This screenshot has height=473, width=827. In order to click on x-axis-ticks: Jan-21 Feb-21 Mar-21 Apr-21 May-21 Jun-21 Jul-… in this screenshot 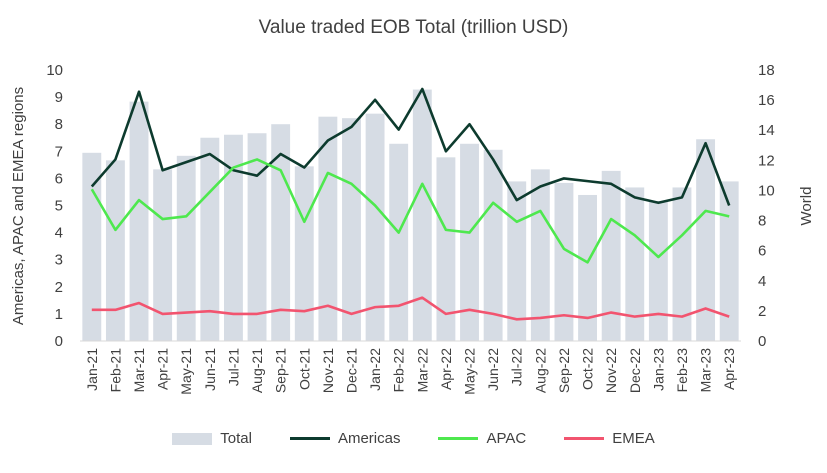, I will do `click(410, 371)`.